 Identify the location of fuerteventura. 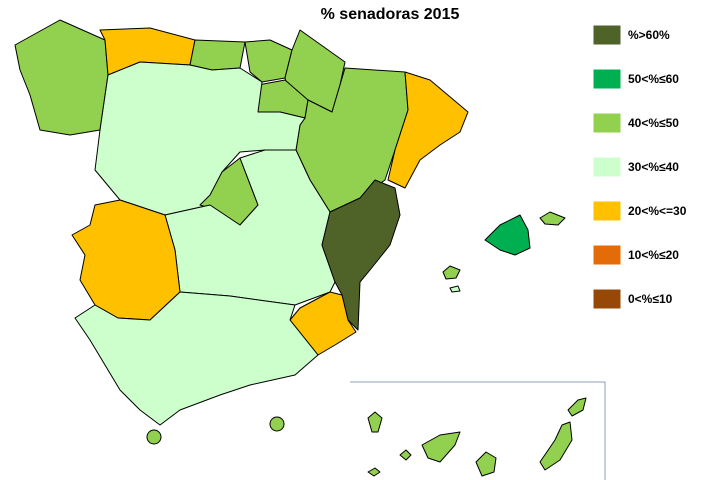
(556, 446).